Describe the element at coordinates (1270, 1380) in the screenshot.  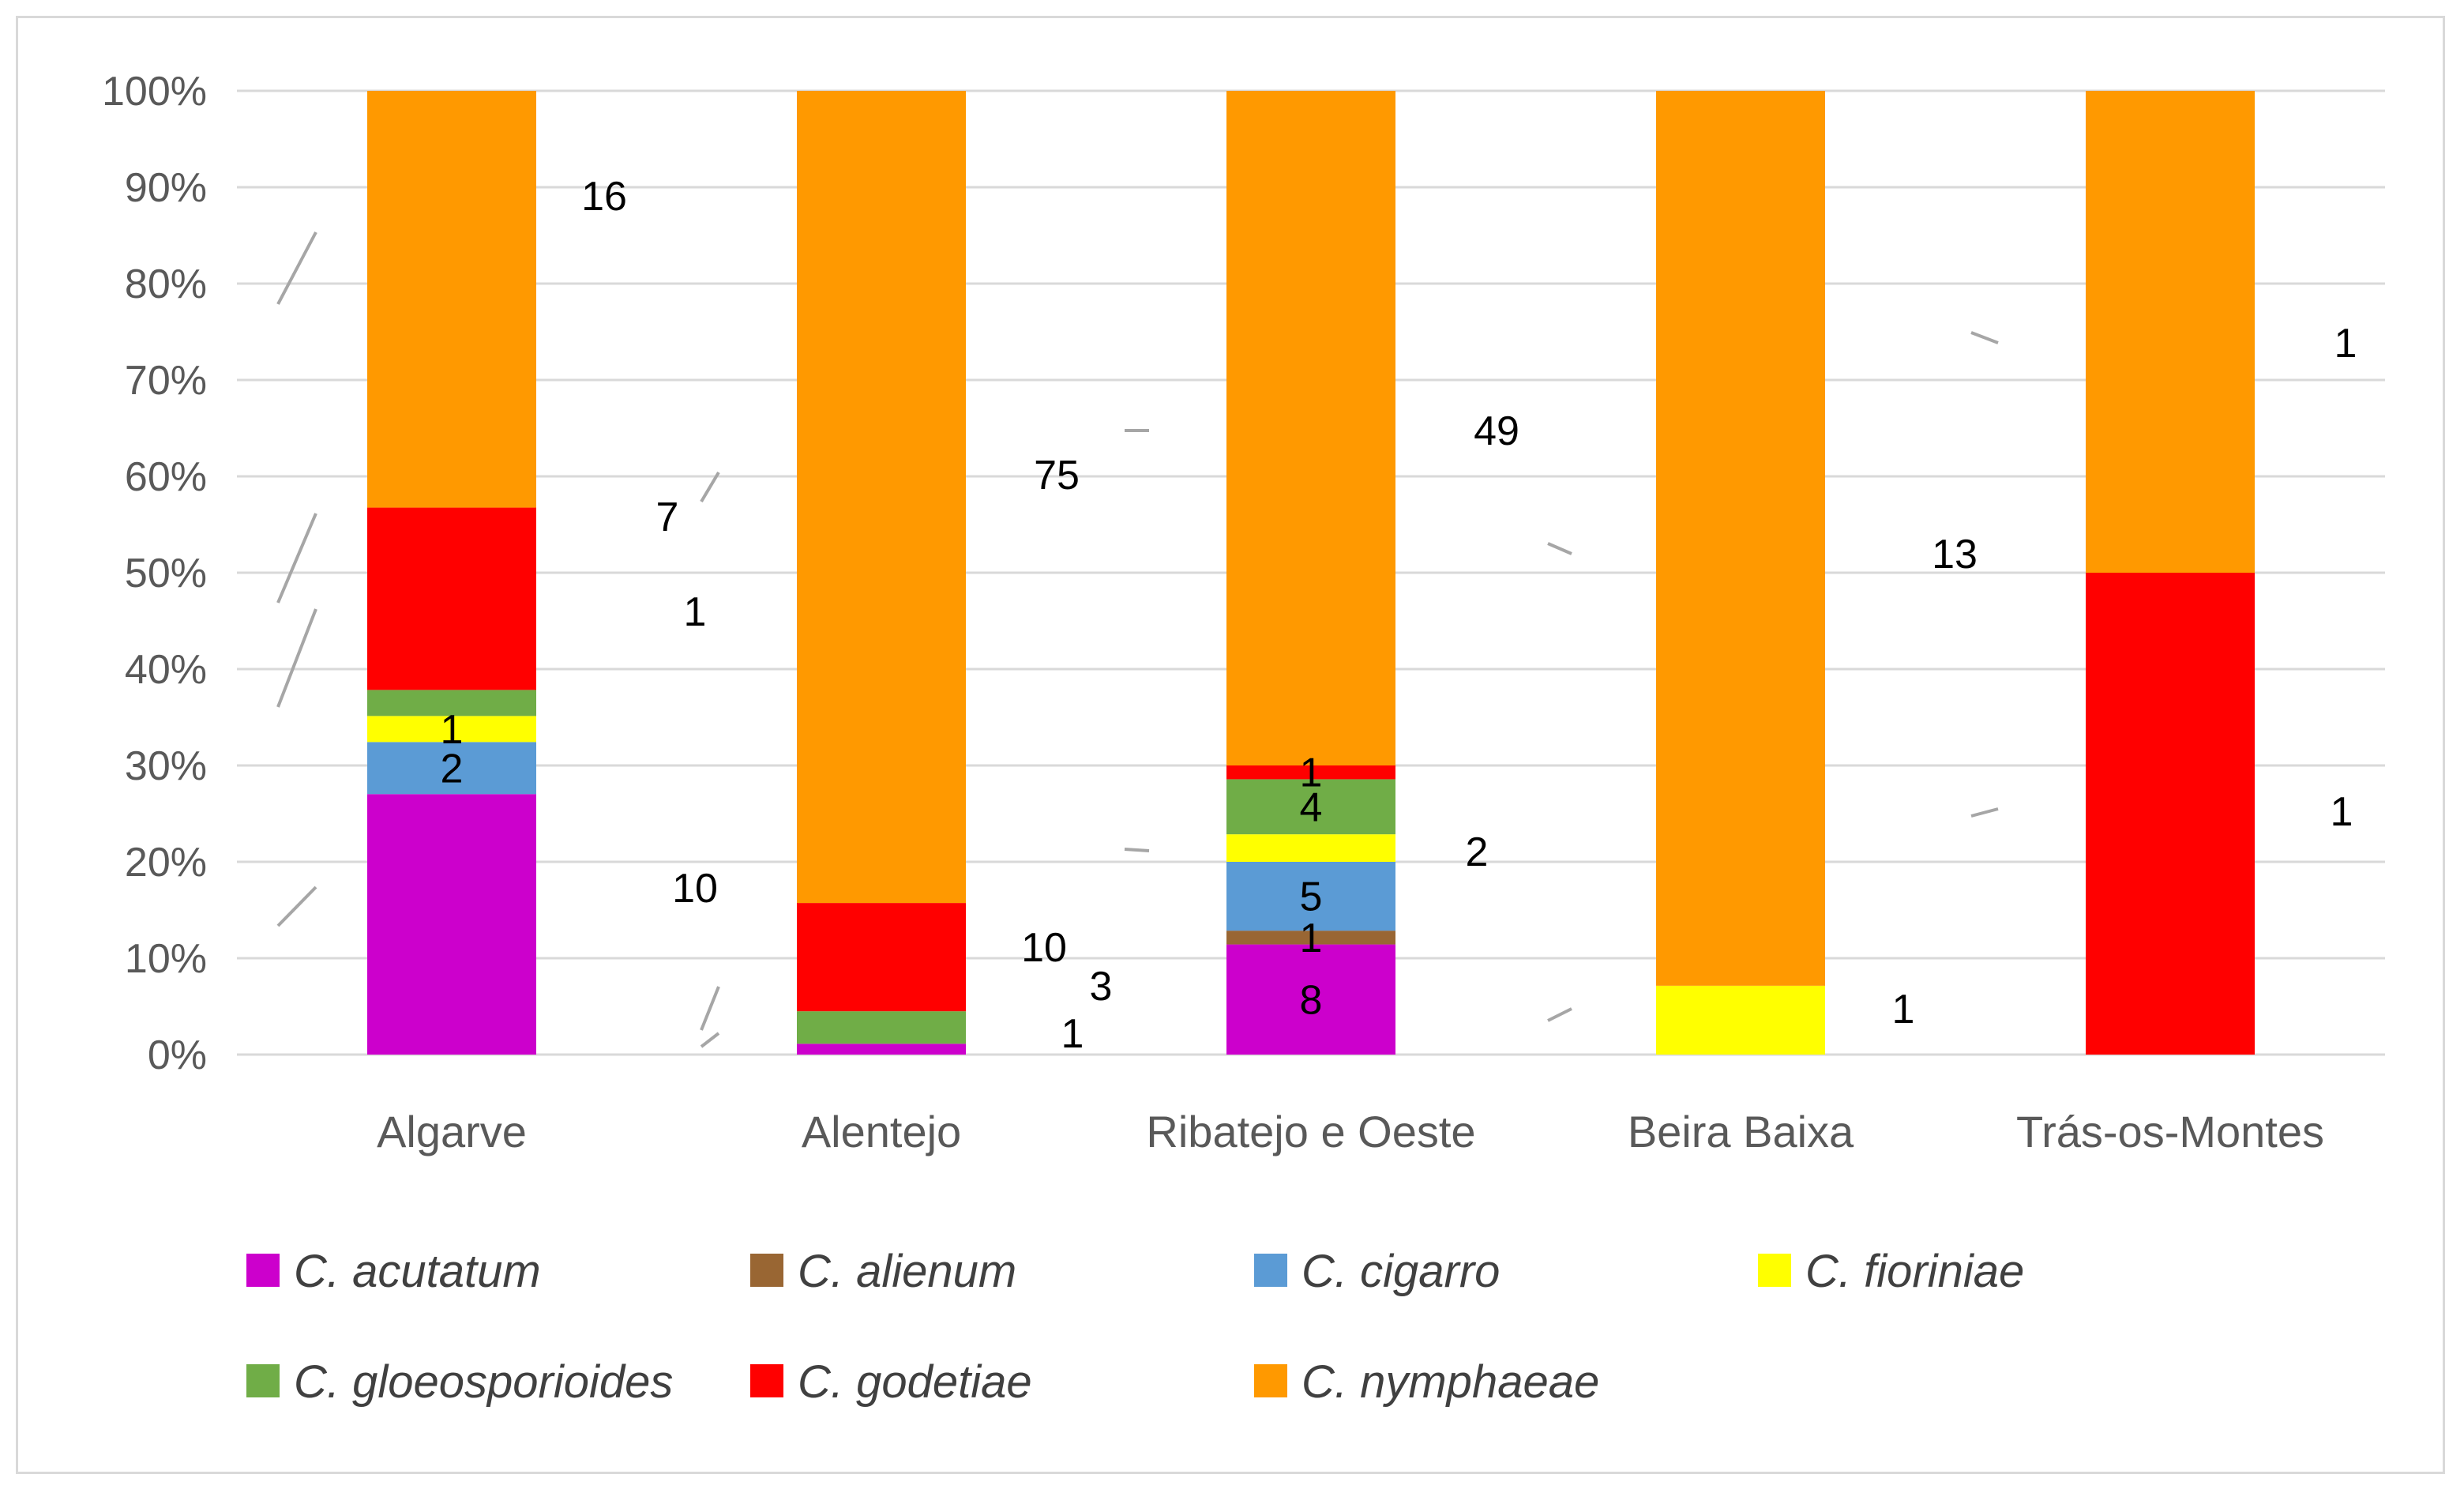
I see `legend-swatch-c-nymphaeae` at that location.